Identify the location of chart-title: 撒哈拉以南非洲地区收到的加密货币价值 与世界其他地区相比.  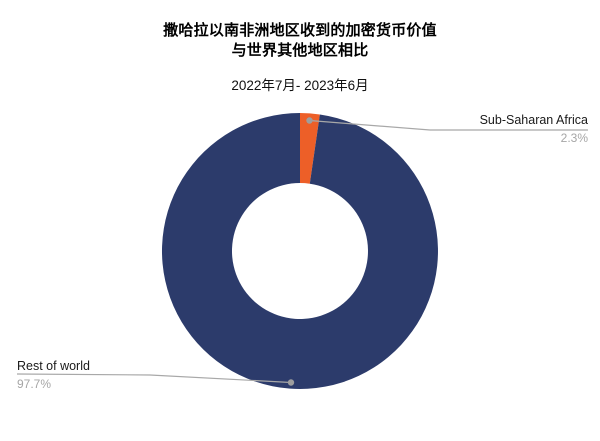
(300, 41).